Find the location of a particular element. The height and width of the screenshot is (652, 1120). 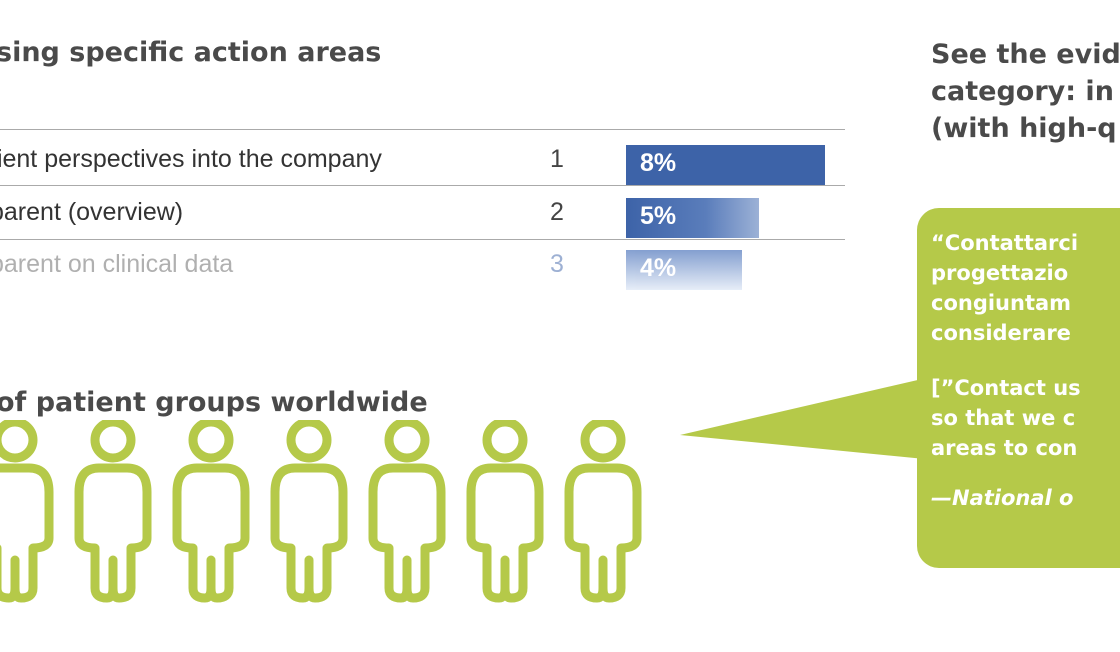

quote-line: [”Contact us is located at coordinates (1006, 388).